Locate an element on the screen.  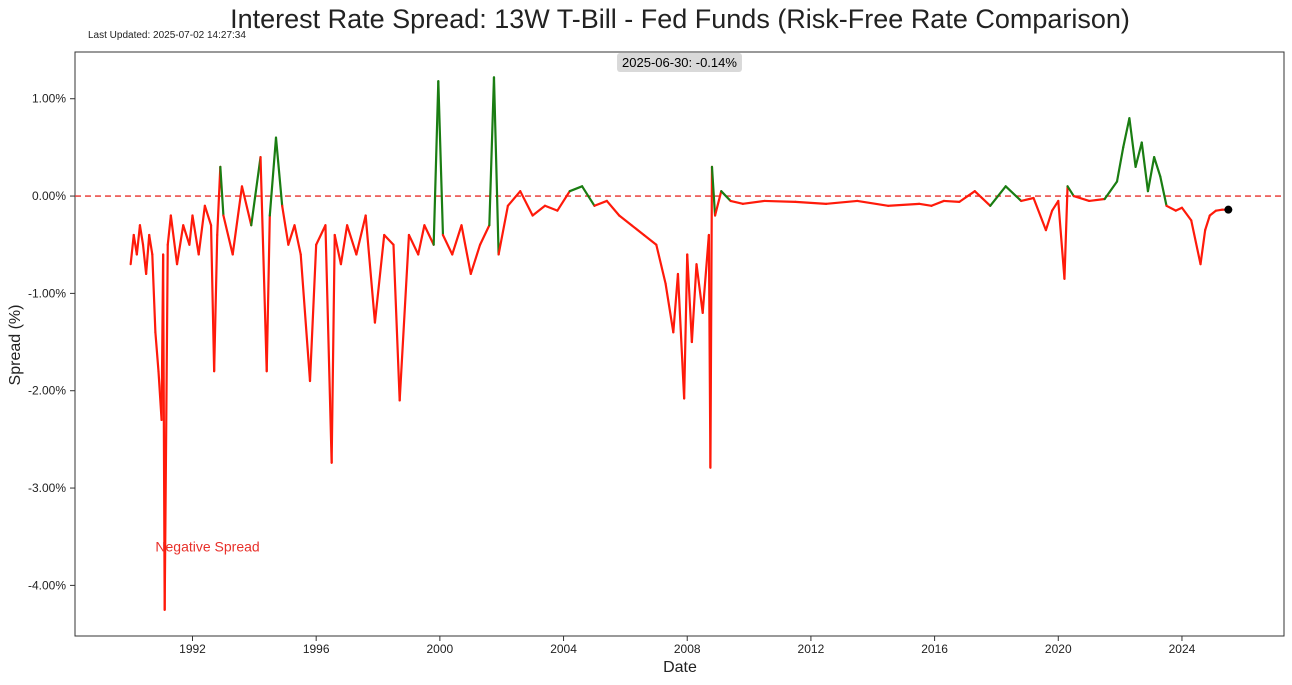
y-tick-label: -2.00% is located at coordinates (47, 391).